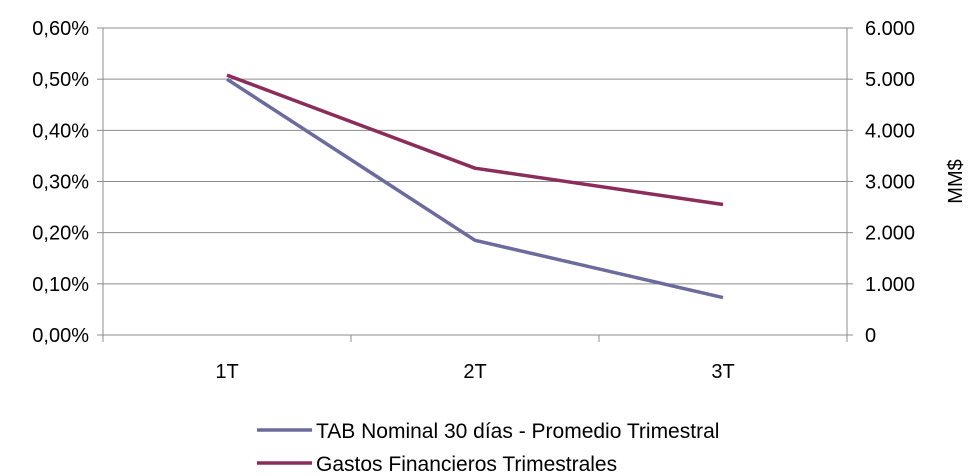  I want to click on x-tick-label: 3T, so click(722, 372).